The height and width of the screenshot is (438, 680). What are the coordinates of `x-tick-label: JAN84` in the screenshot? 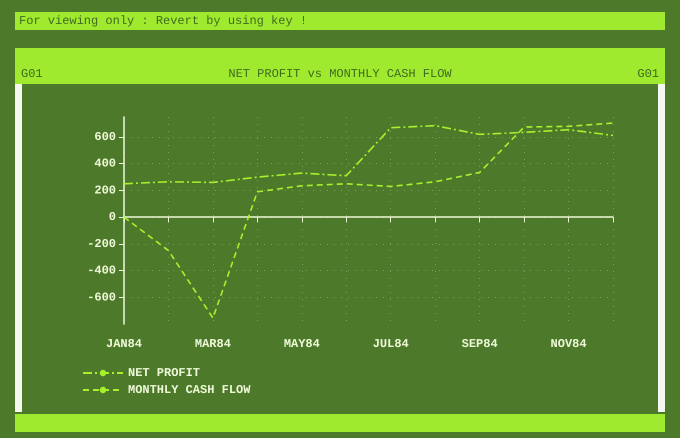 It's located at (124, 344).